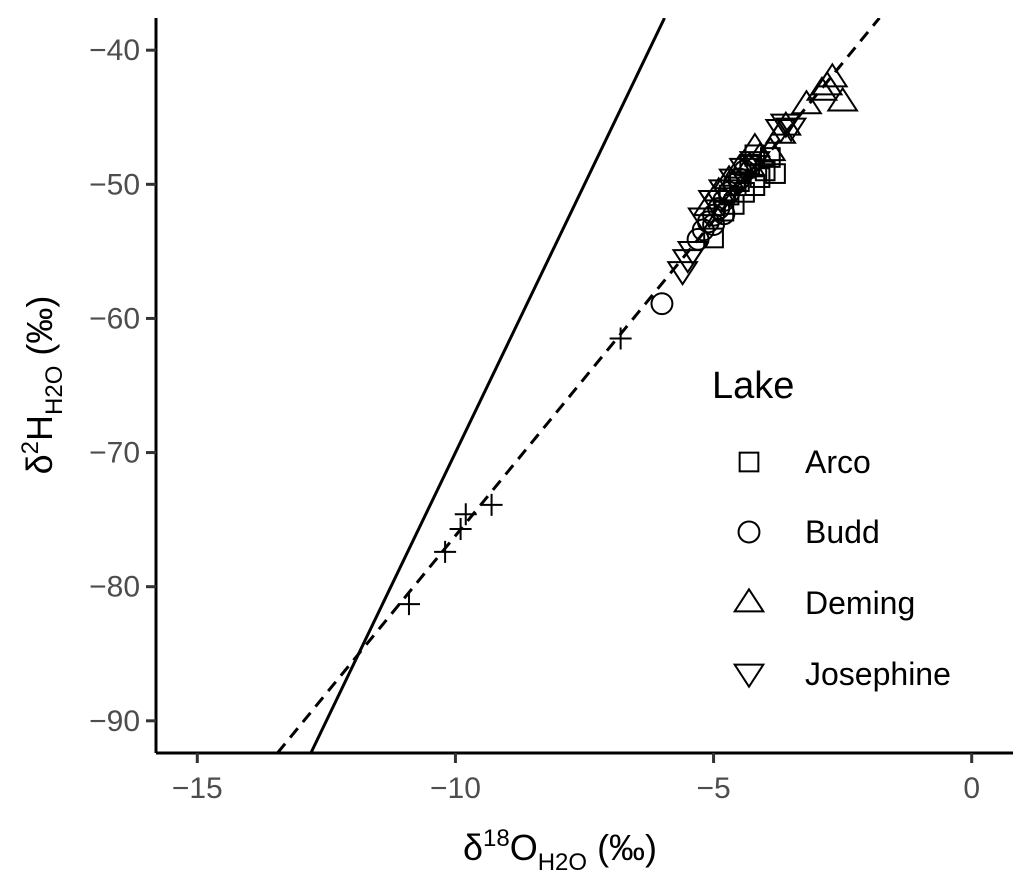  What do you see at coordinates (713, 788) in the screenshot?
I see `x-tick-label: −5` at bounding box center [713, 788].